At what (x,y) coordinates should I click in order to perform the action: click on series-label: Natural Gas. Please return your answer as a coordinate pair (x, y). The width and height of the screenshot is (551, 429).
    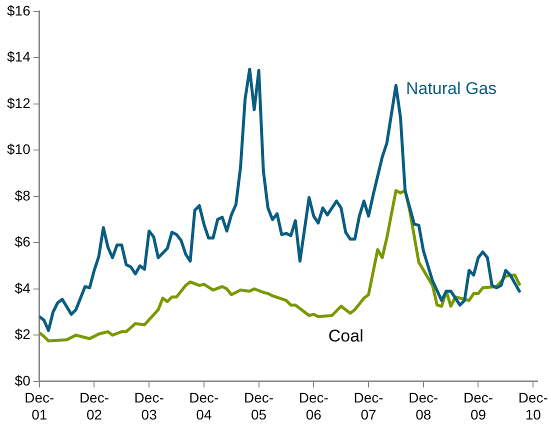
    Looking at the image, I should click on (451, 88).